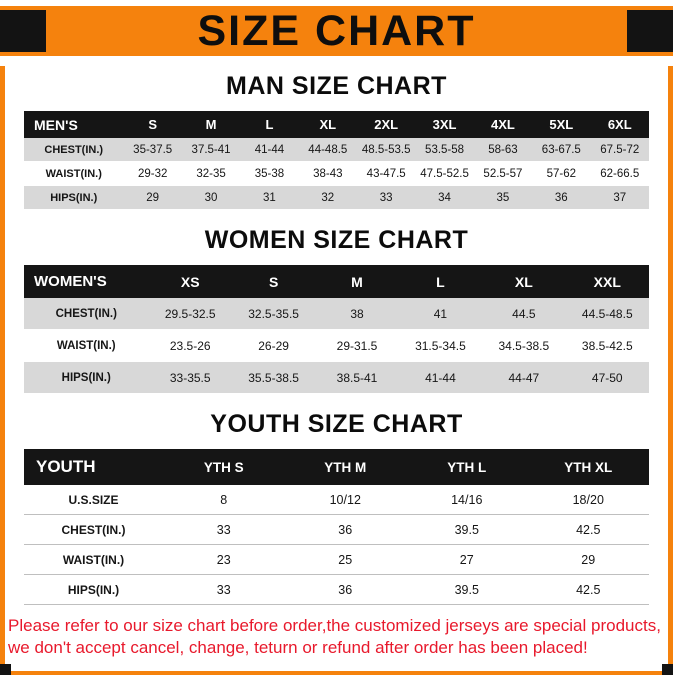  Describe the element at coordinates (336, 673) in the screenshot. I see `bottom-border-rail` at that location.